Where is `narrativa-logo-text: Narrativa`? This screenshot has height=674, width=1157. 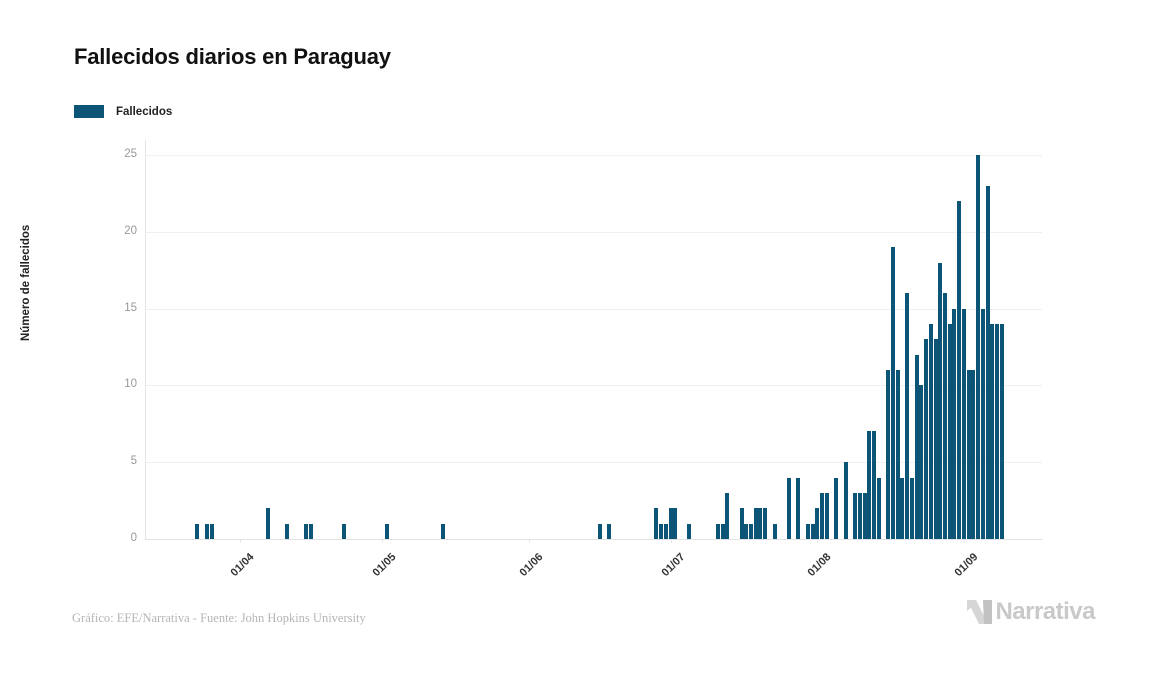 narrativa-logo-text: Narrativa is located at coordinates (1045, 611).